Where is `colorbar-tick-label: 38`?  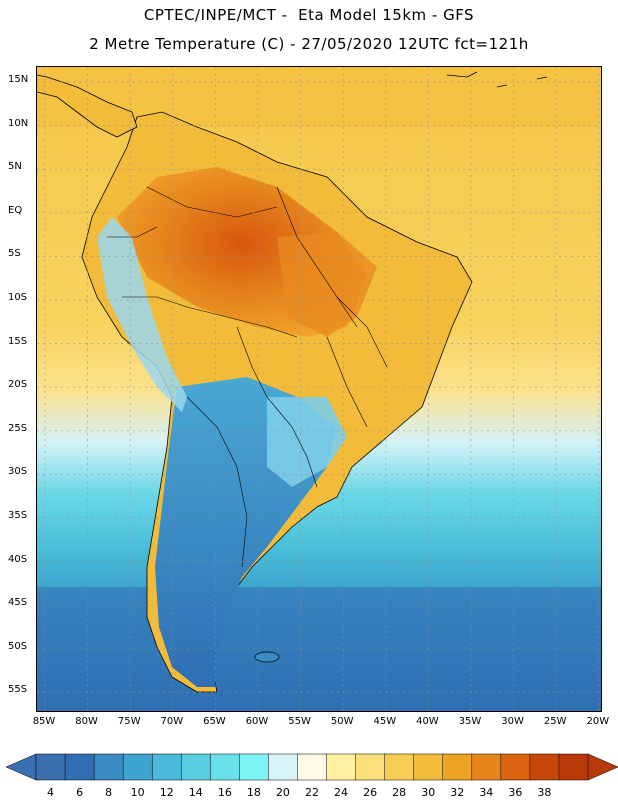
colorbar-tick-label: 38 is located at coordinates (544, 792).